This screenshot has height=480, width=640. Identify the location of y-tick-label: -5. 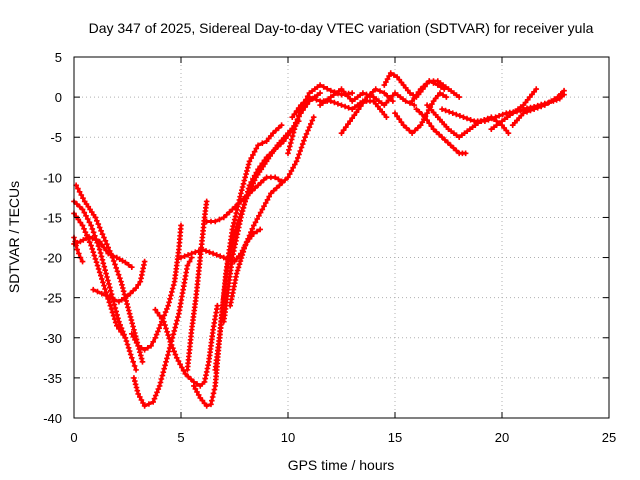
(56, 137).